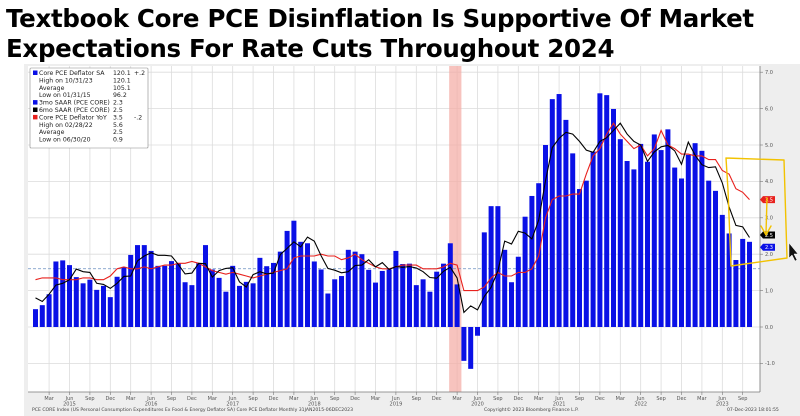 This screenshot has height=416, width=800. I want to click on x-tick-year-label: 2015, so click(69, 405).